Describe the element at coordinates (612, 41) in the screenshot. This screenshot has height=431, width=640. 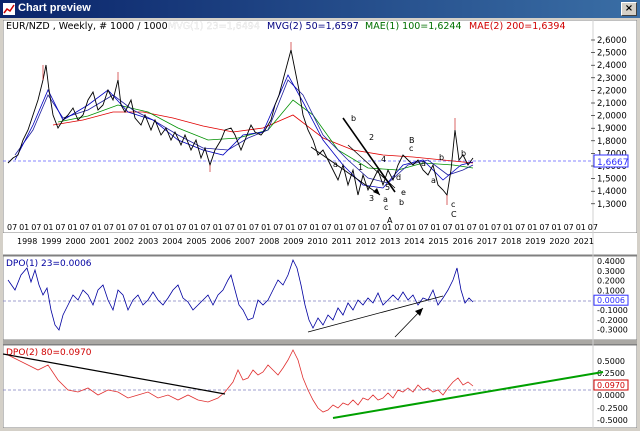
I see `price-tick-label: 2,6000` at that location.